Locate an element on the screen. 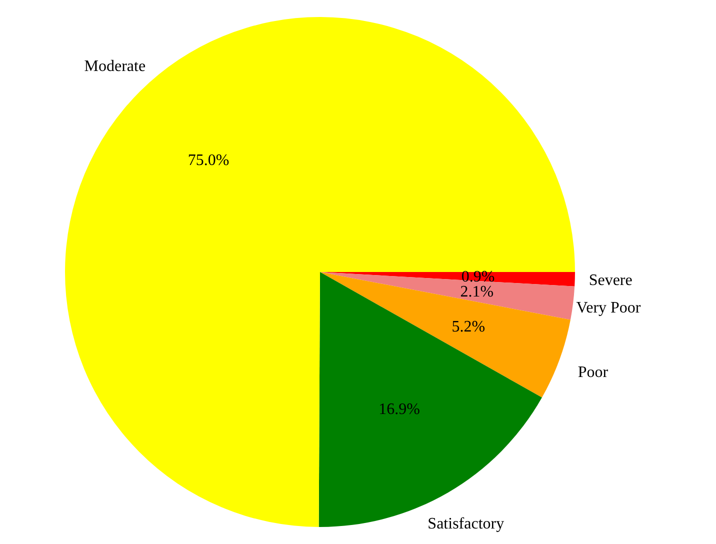 The height and width of the screenshot is (544, 716). slice-label: Satisfactory is located at coordinates (466, 523).